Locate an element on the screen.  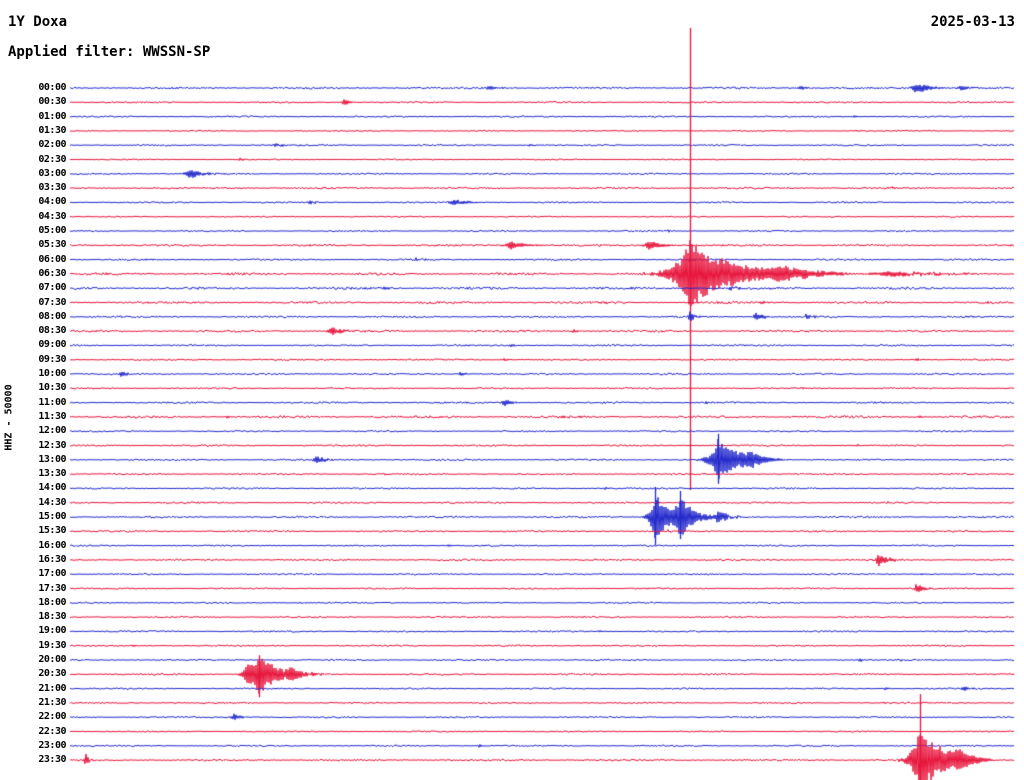
time-label: 15:30 is located at coordinates (52, 531).